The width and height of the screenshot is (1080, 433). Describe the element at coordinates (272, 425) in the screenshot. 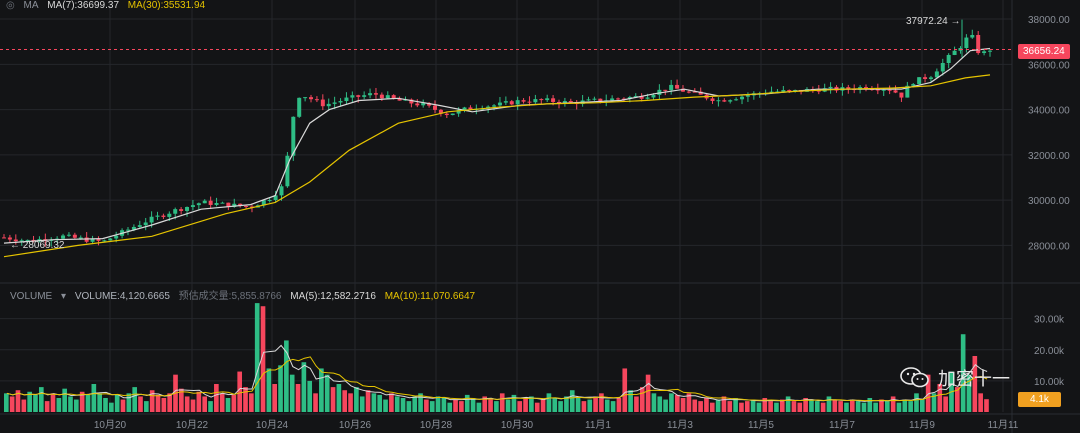

I see `time-tick-label: 10月24` at that location.